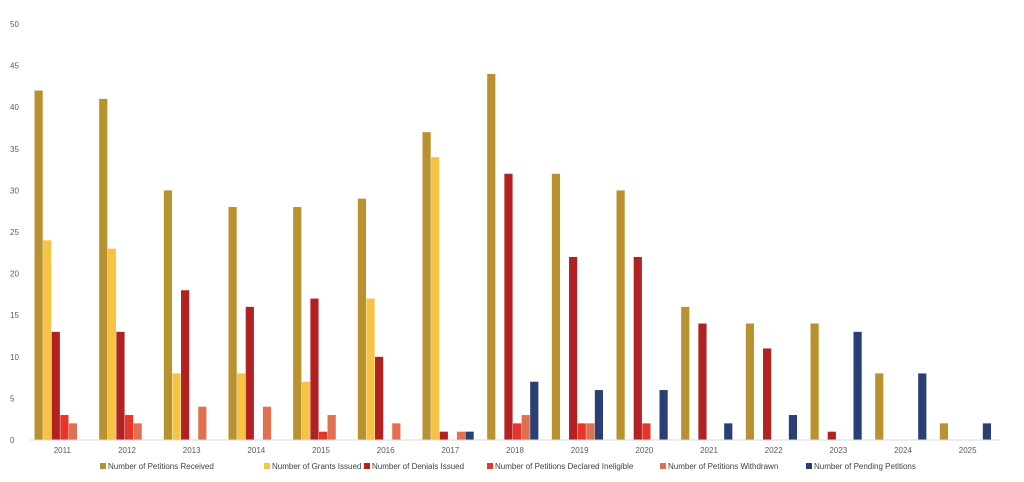 The height and width of the screenshot is (482, 1024). I want to click on bar-number-of-petitions-withdrawn-2012, so click(137, 431).